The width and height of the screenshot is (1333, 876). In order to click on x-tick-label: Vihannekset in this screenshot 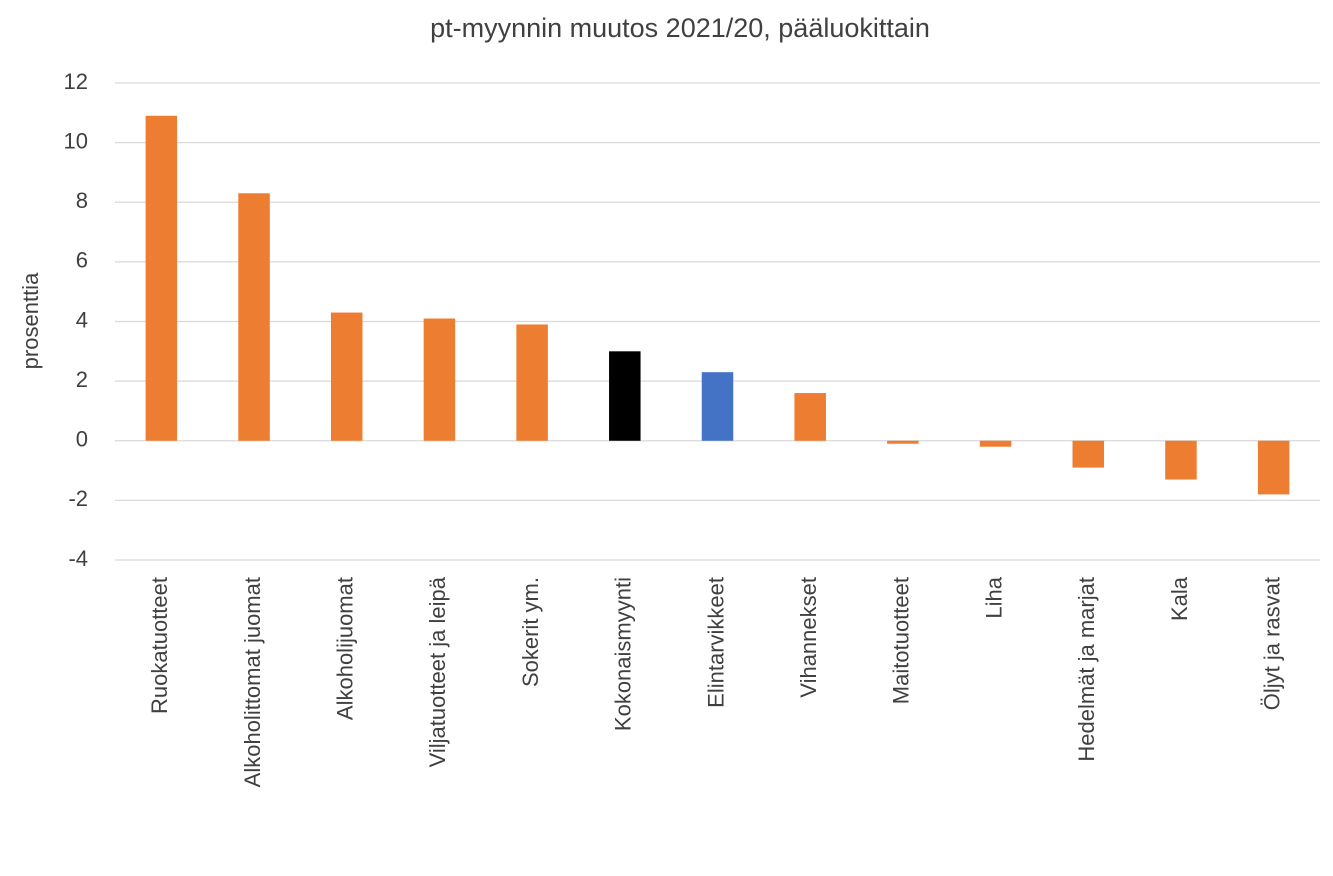, I will do `click(808, 637)`.